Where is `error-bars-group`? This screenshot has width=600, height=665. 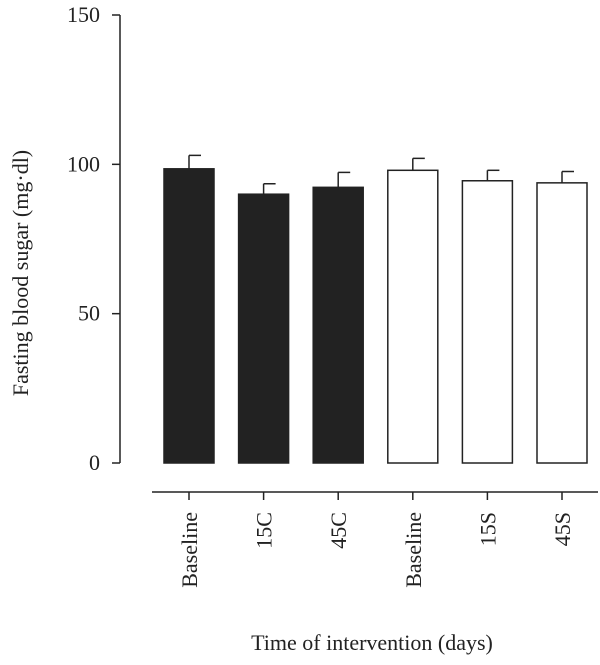 error-bars-group is located at coordinates (381, 174).